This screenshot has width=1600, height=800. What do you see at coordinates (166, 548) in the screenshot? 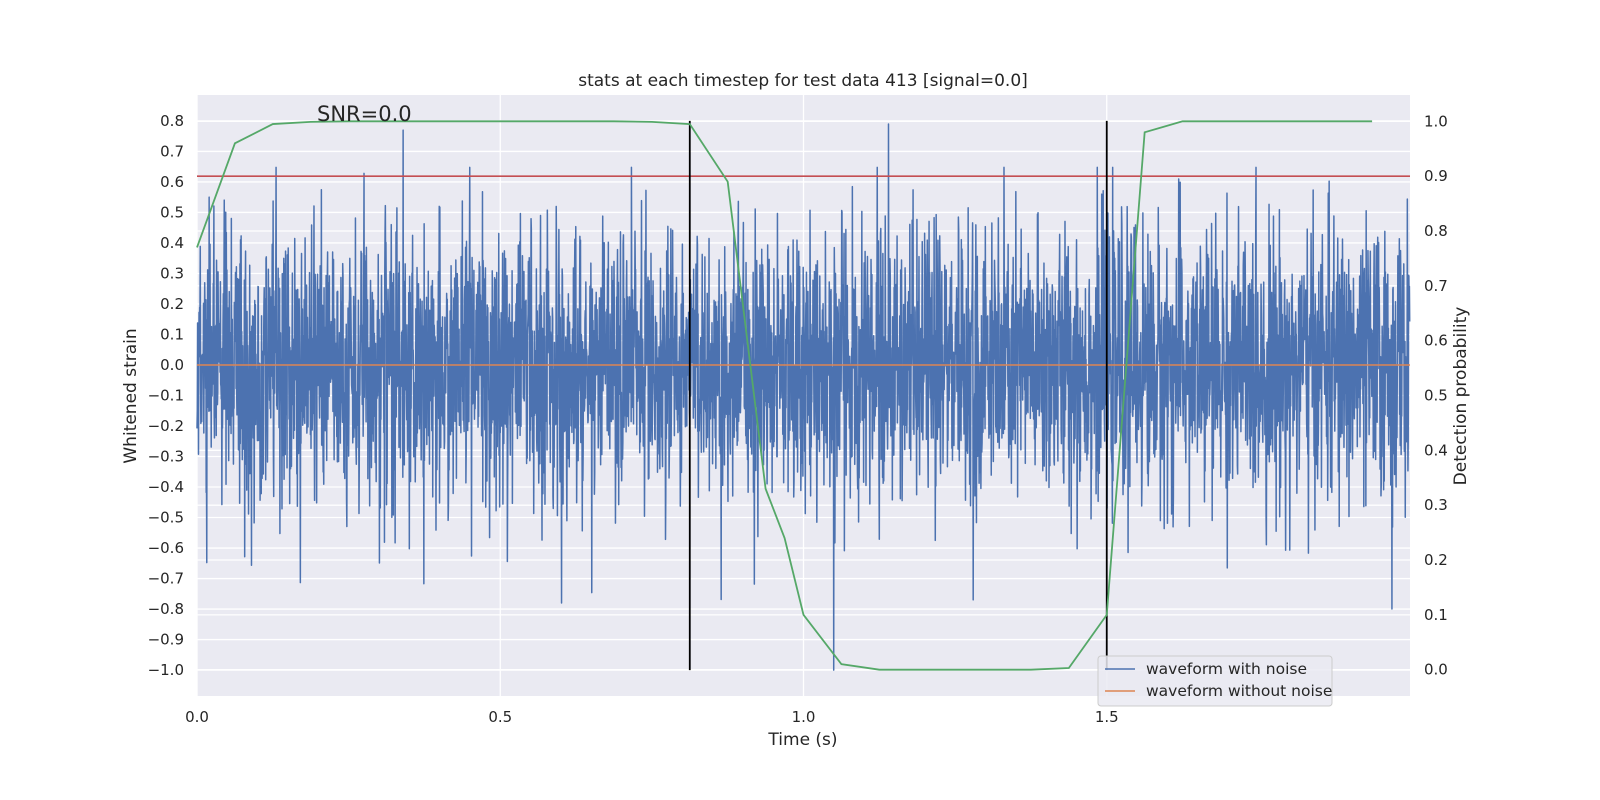
I see `y-tick-label: −0.6` at bounding box center [166, 548].